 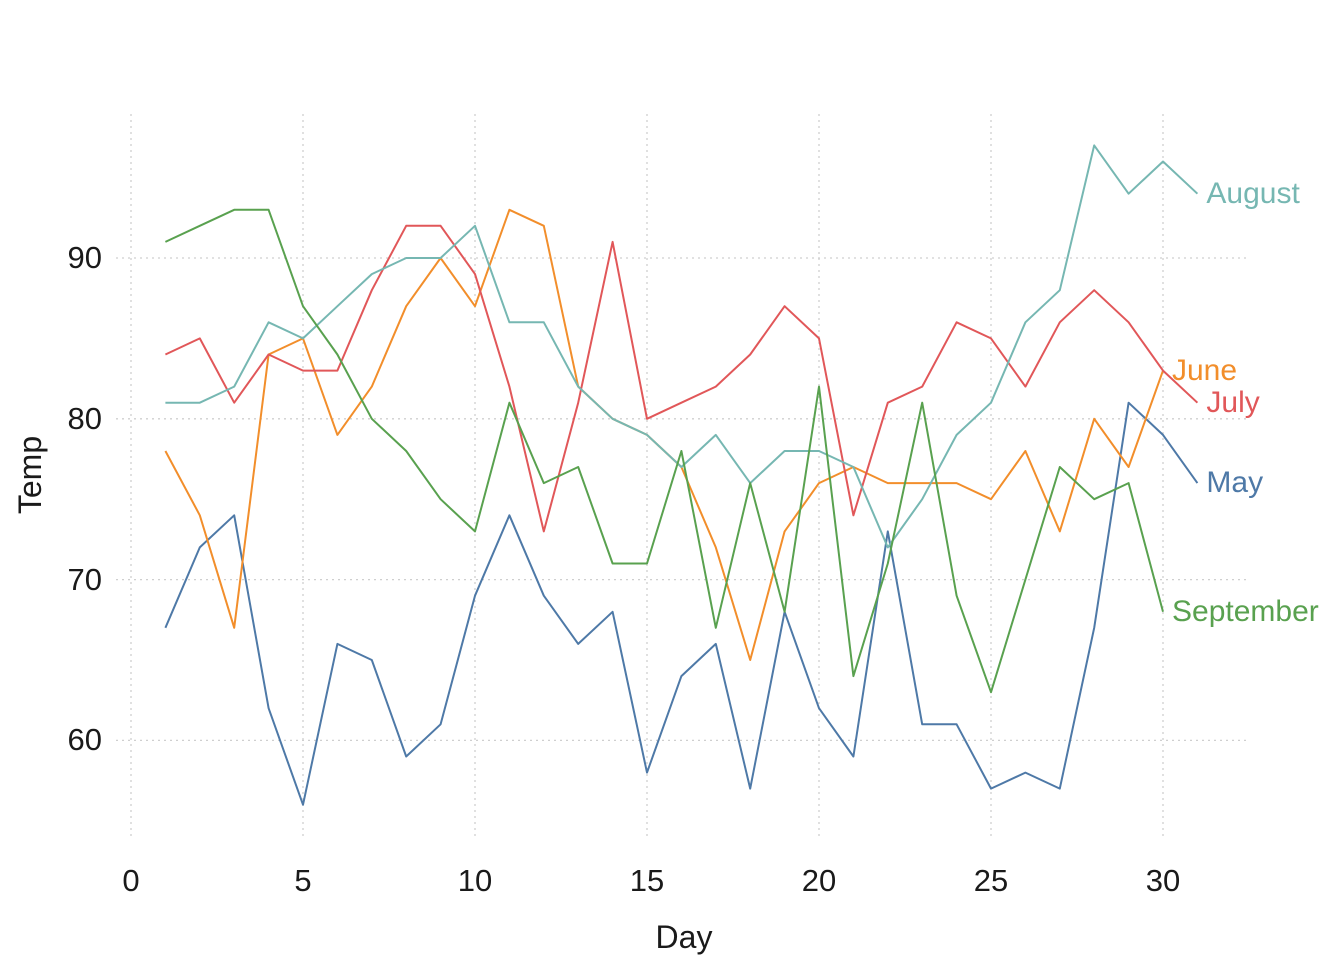 I want to click on x-tick-label-30: 30, so click(x=1163, y=880).